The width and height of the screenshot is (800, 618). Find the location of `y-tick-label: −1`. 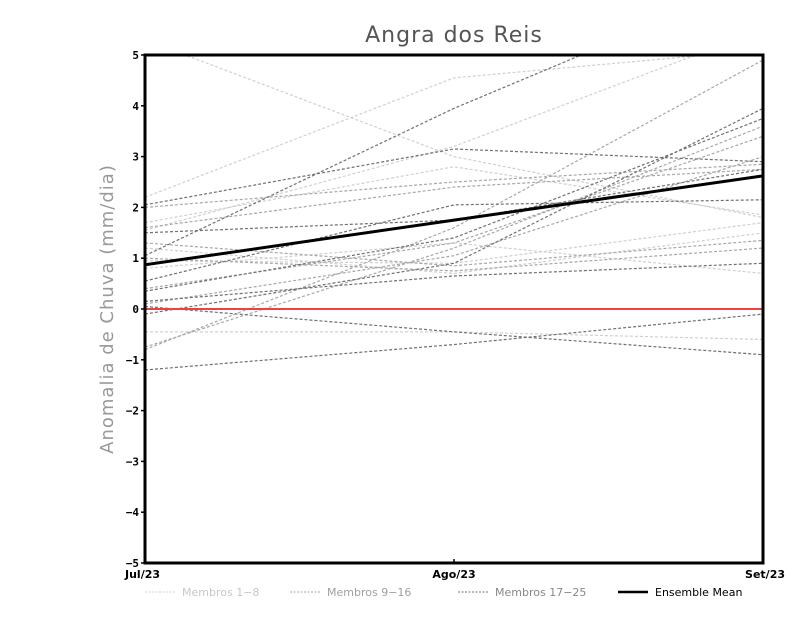

y-tick-label: −1 is located at coordinates (133, 360).